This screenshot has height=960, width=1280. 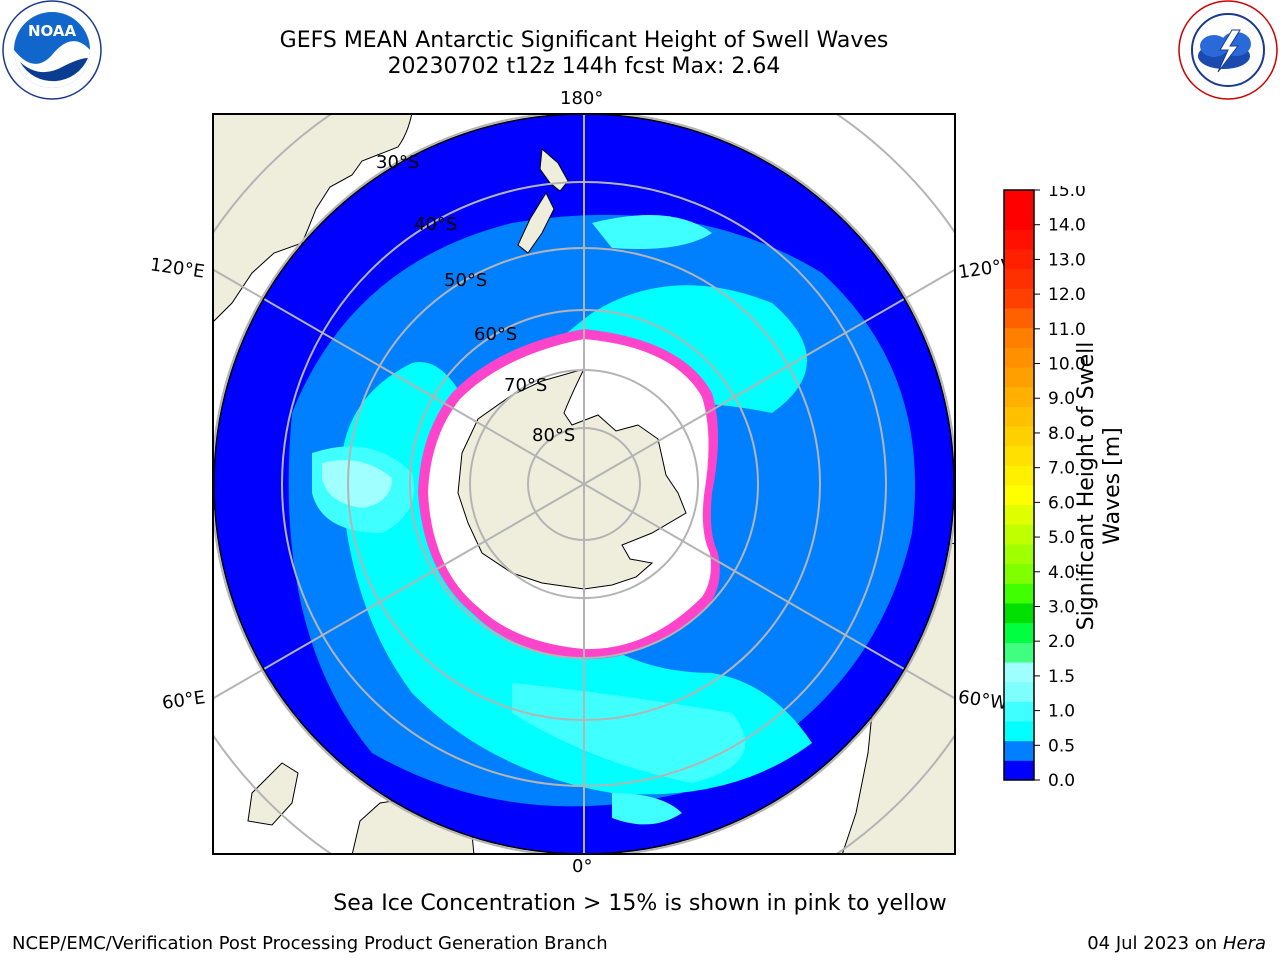 What do you see at coordinates (1112, 486) in the screenshot?
I see `colorbar-label-line2: Waves [m]` at bounding box center [1112, 486].